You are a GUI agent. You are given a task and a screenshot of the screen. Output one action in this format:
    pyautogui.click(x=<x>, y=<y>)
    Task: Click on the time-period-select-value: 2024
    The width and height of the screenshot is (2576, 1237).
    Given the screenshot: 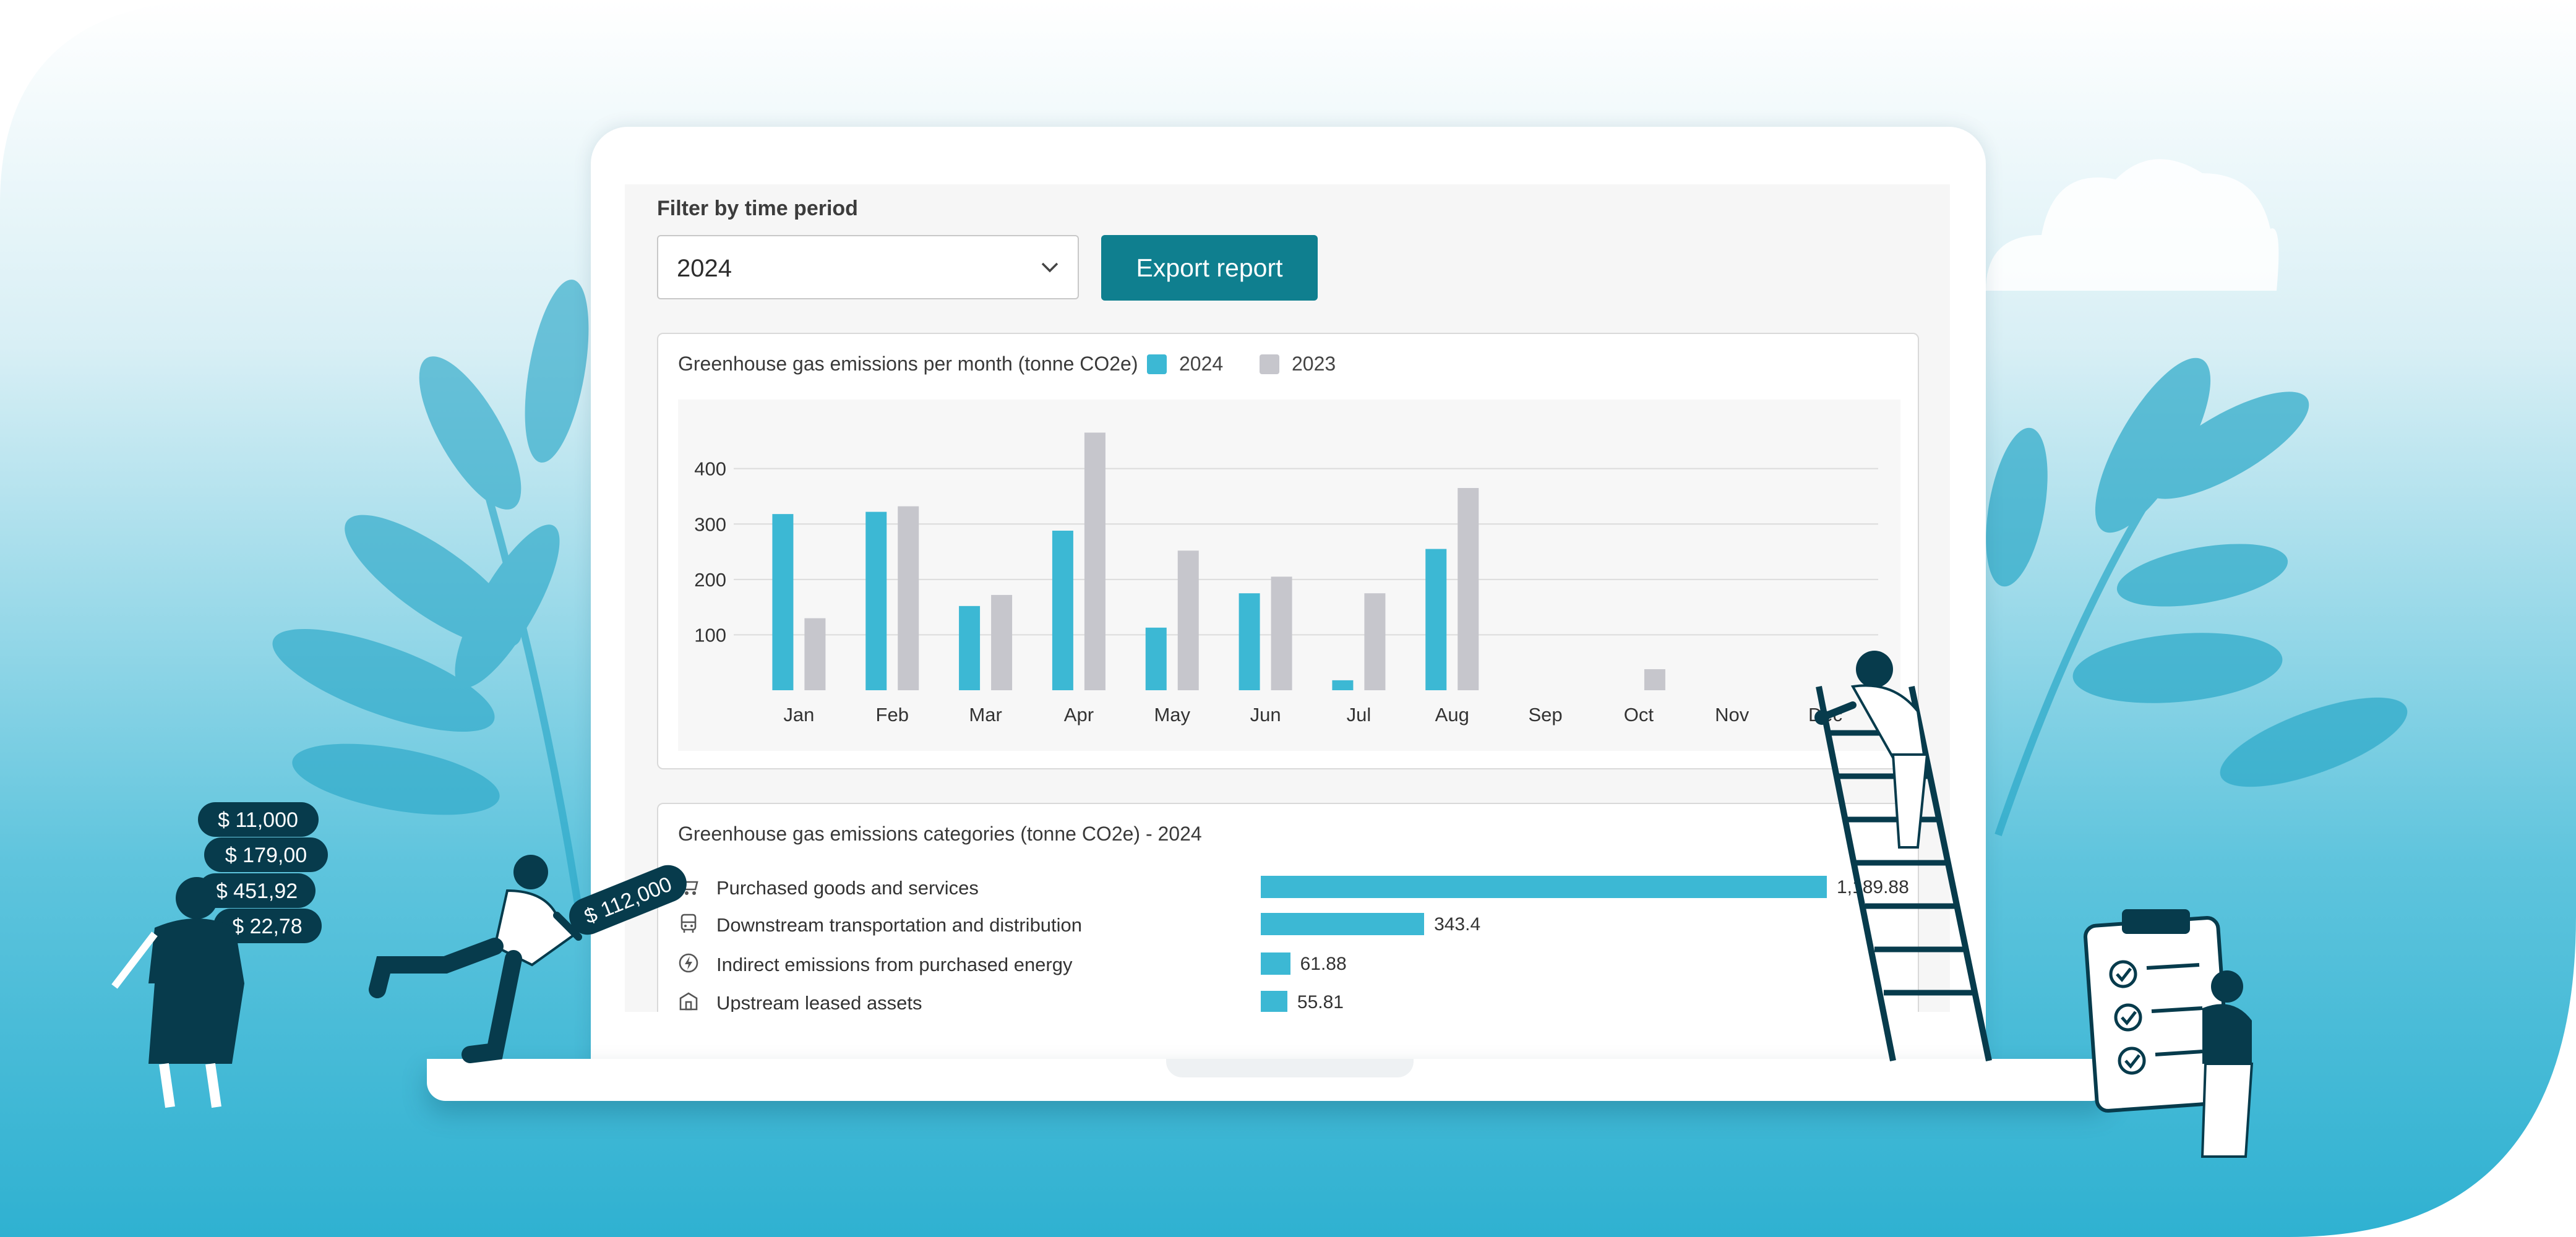 What is the action you would take?
    pyautogui.click(x=704, y=268)
    